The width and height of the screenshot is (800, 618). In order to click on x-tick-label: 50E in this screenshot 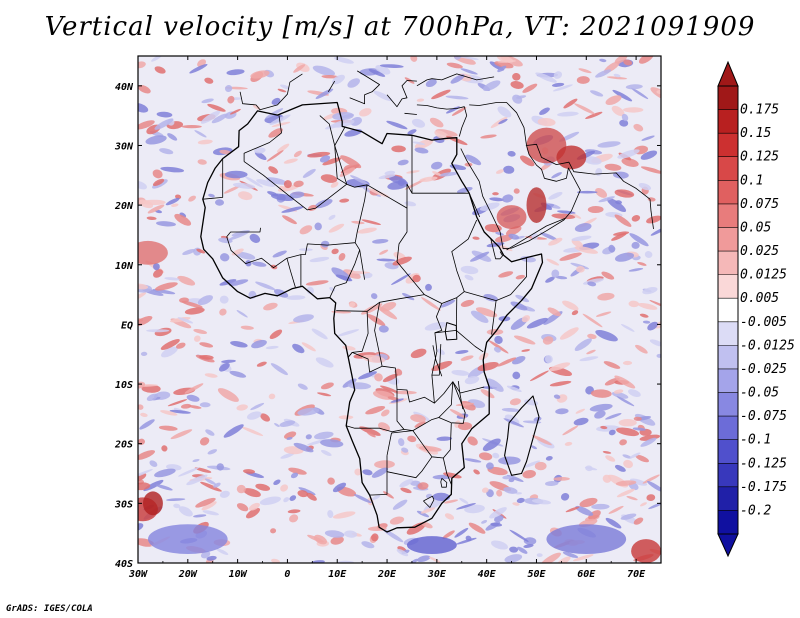, I will do `click(536, 574)`.